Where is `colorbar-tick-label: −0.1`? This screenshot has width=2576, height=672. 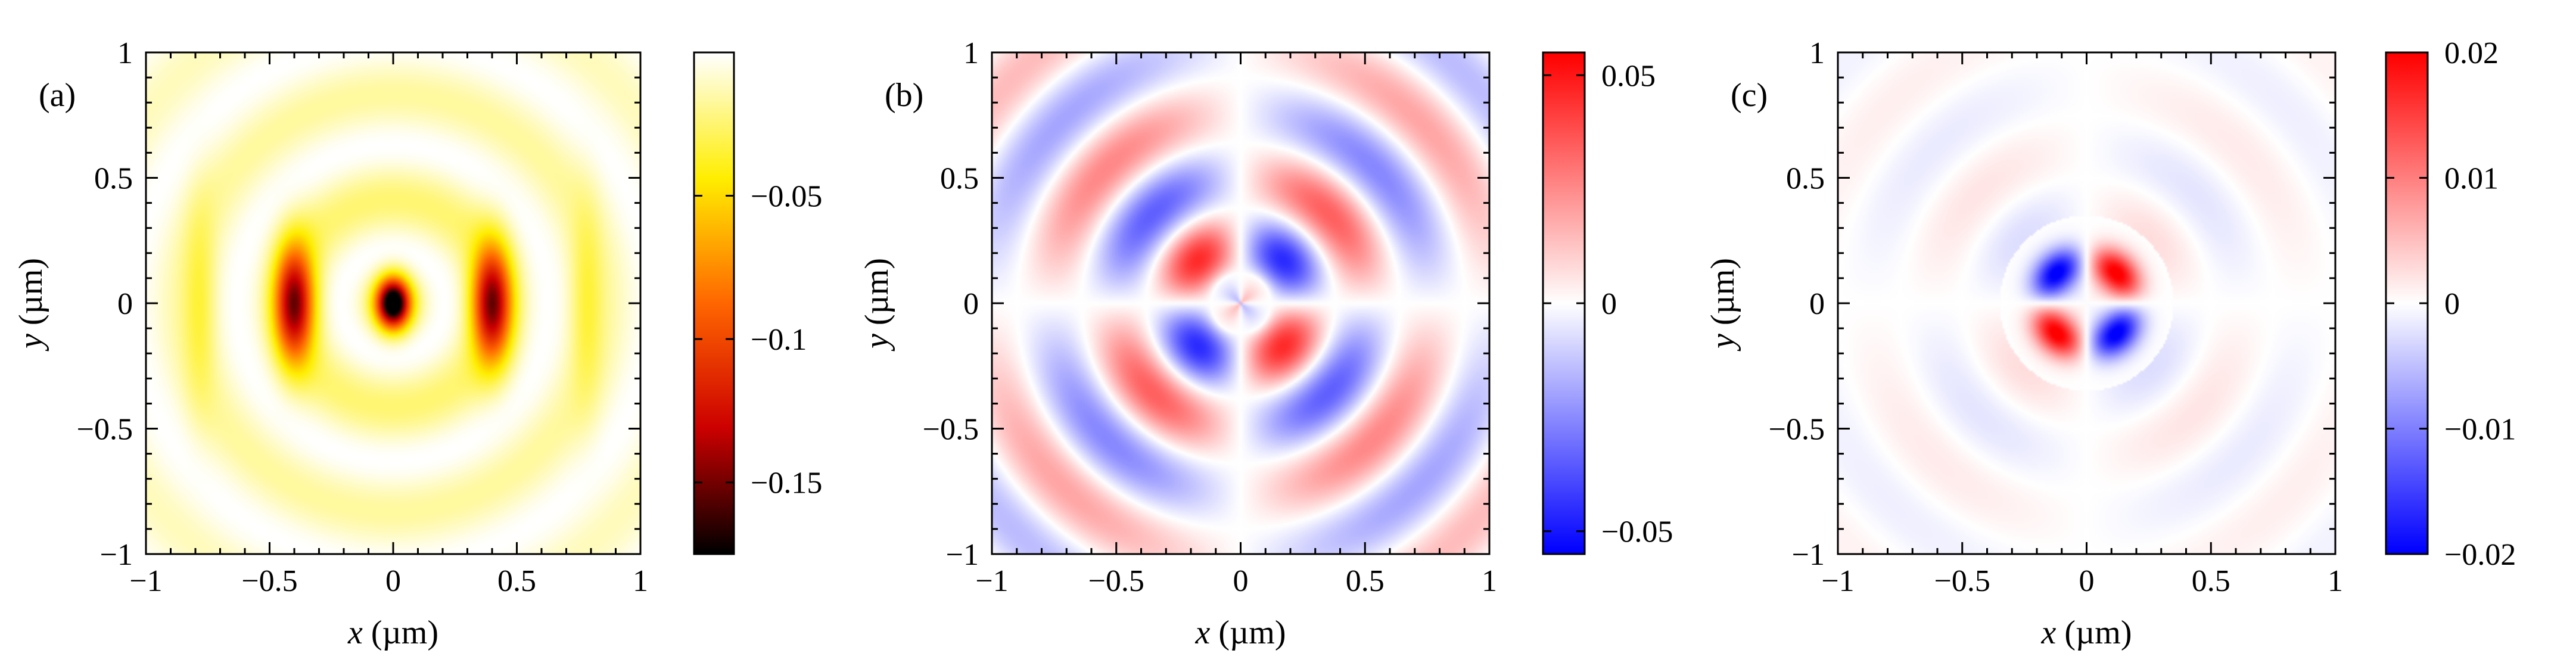 colorbar-tick-label: −0.1 is located at coordinates (779, 340).